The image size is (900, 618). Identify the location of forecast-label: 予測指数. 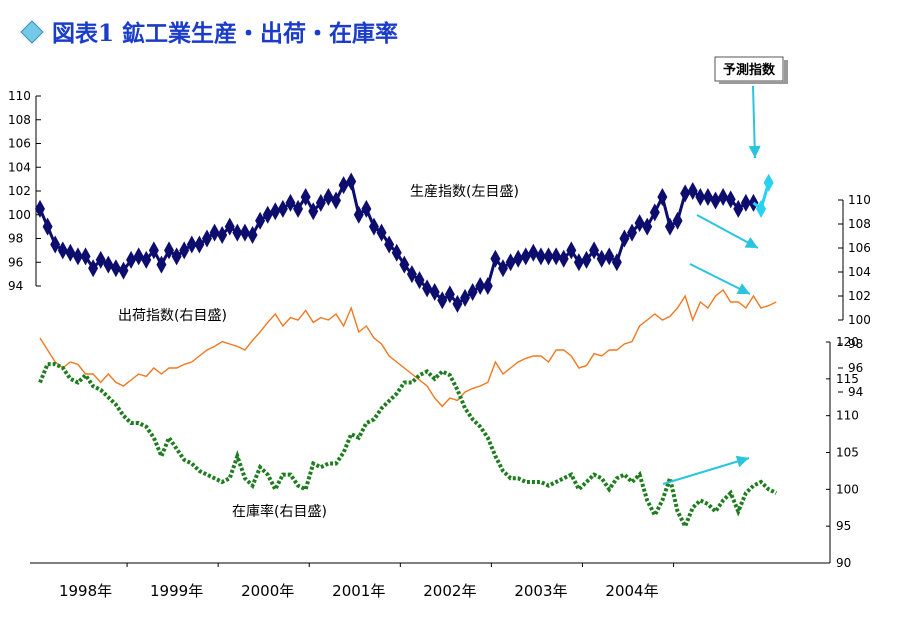
(749, 70).